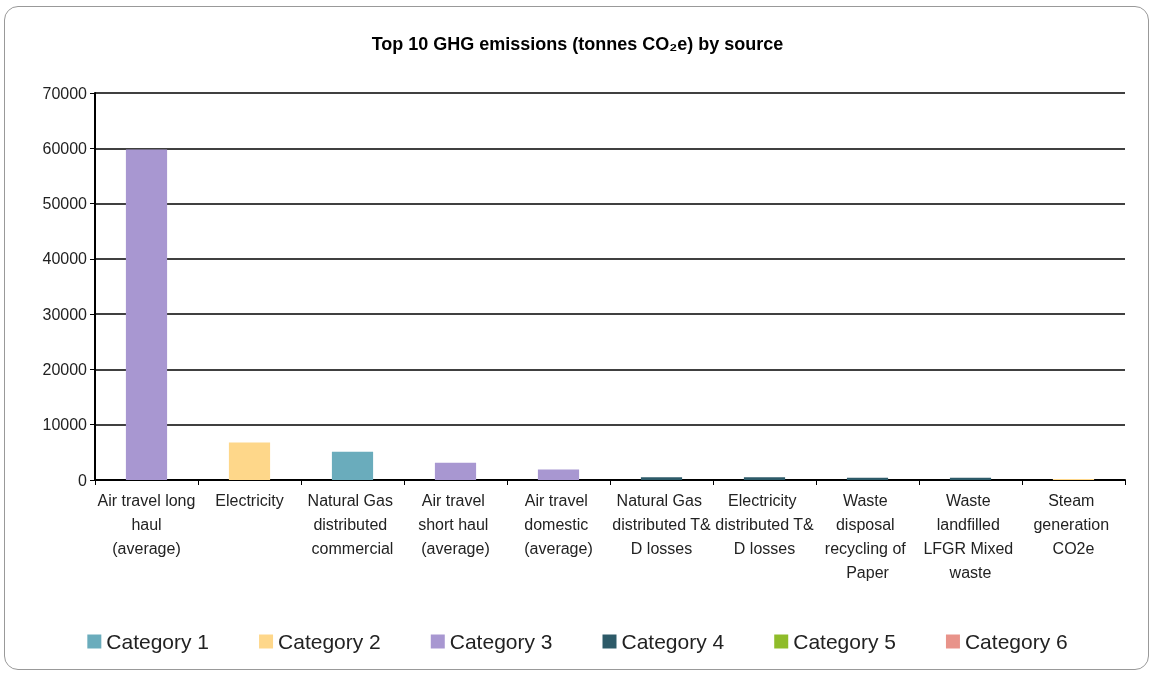 This screenshot has height=675, width=1155. What do you see at coordinates (352, 524) in the screenshot?
I see `x-tick-label: Natural Gas distributed commercial` at bounding box center [352, 524].